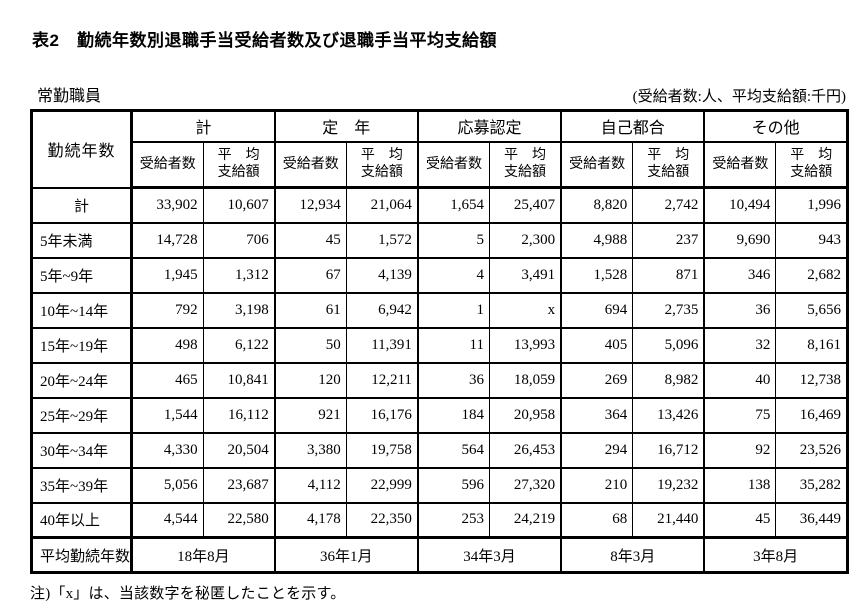 The image size is (852, 603). I want to click on recipients-value: 120, so click(310, 380).